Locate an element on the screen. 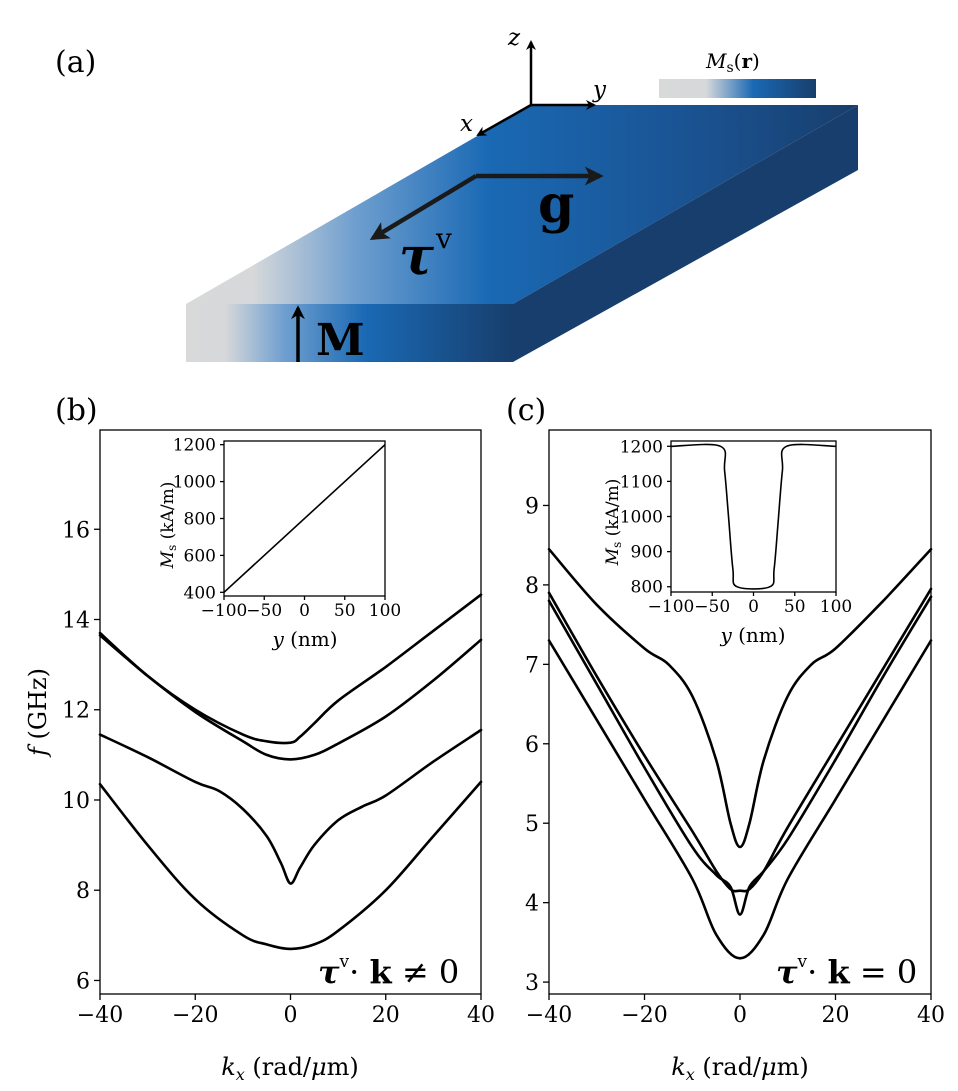  chart-b-xlabel: kx (rad/μm) is located at coordinates (290, 1068).